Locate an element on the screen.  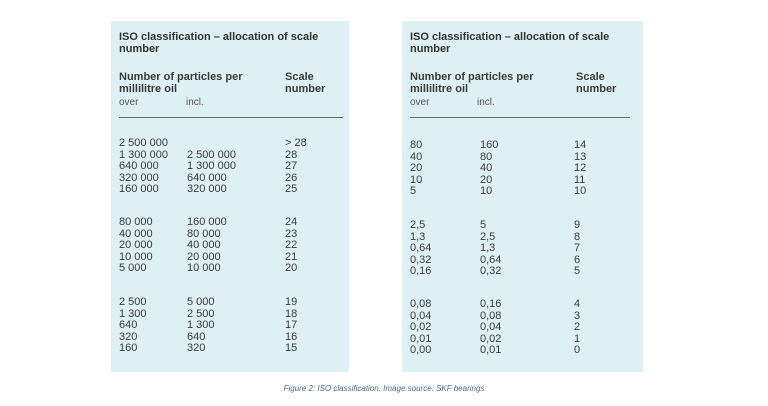
incl-cell: 80 is located at coordinates (486, 156).